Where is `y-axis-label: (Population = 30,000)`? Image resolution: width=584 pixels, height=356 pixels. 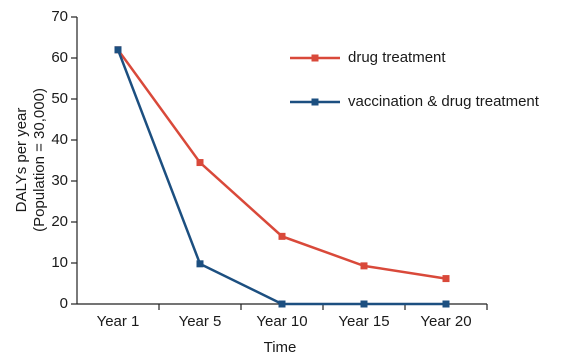 y-axis-label: (Population = 30,000) is located at coordinates (39, 160).